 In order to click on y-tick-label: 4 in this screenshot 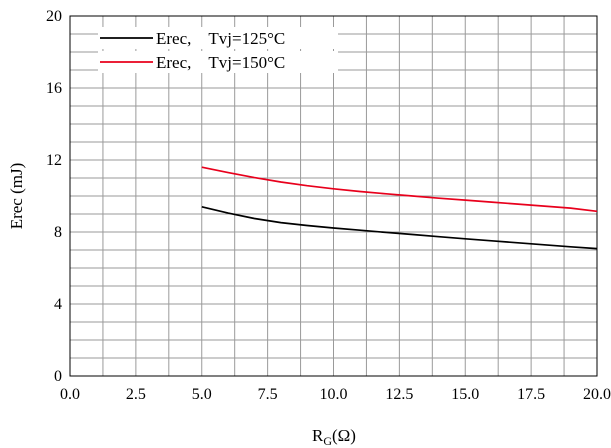, I will do `click(58, 304)`.